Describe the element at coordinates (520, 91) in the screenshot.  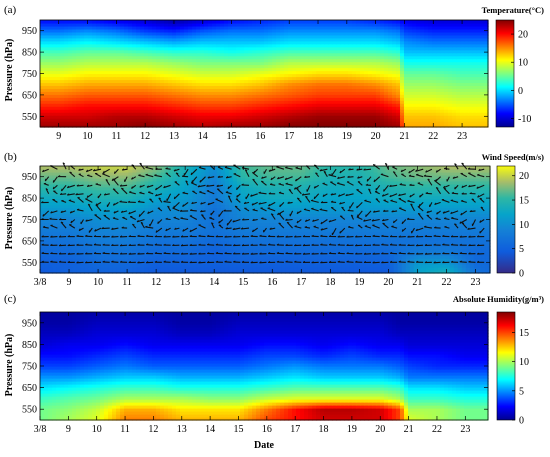
I see `colorbar-tick-label: 0` at that location.